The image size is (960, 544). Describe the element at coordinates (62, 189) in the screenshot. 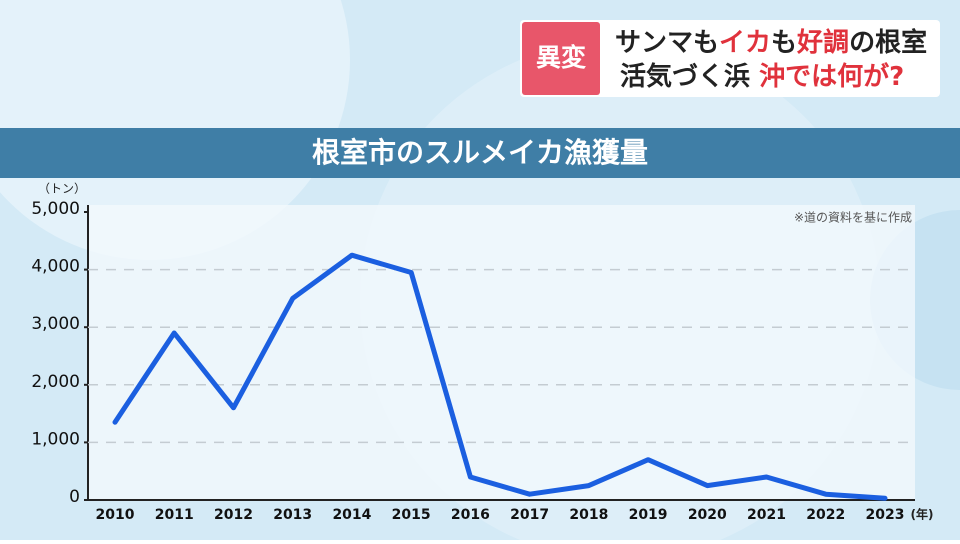

I see `y-unit: （トン）` at that location.